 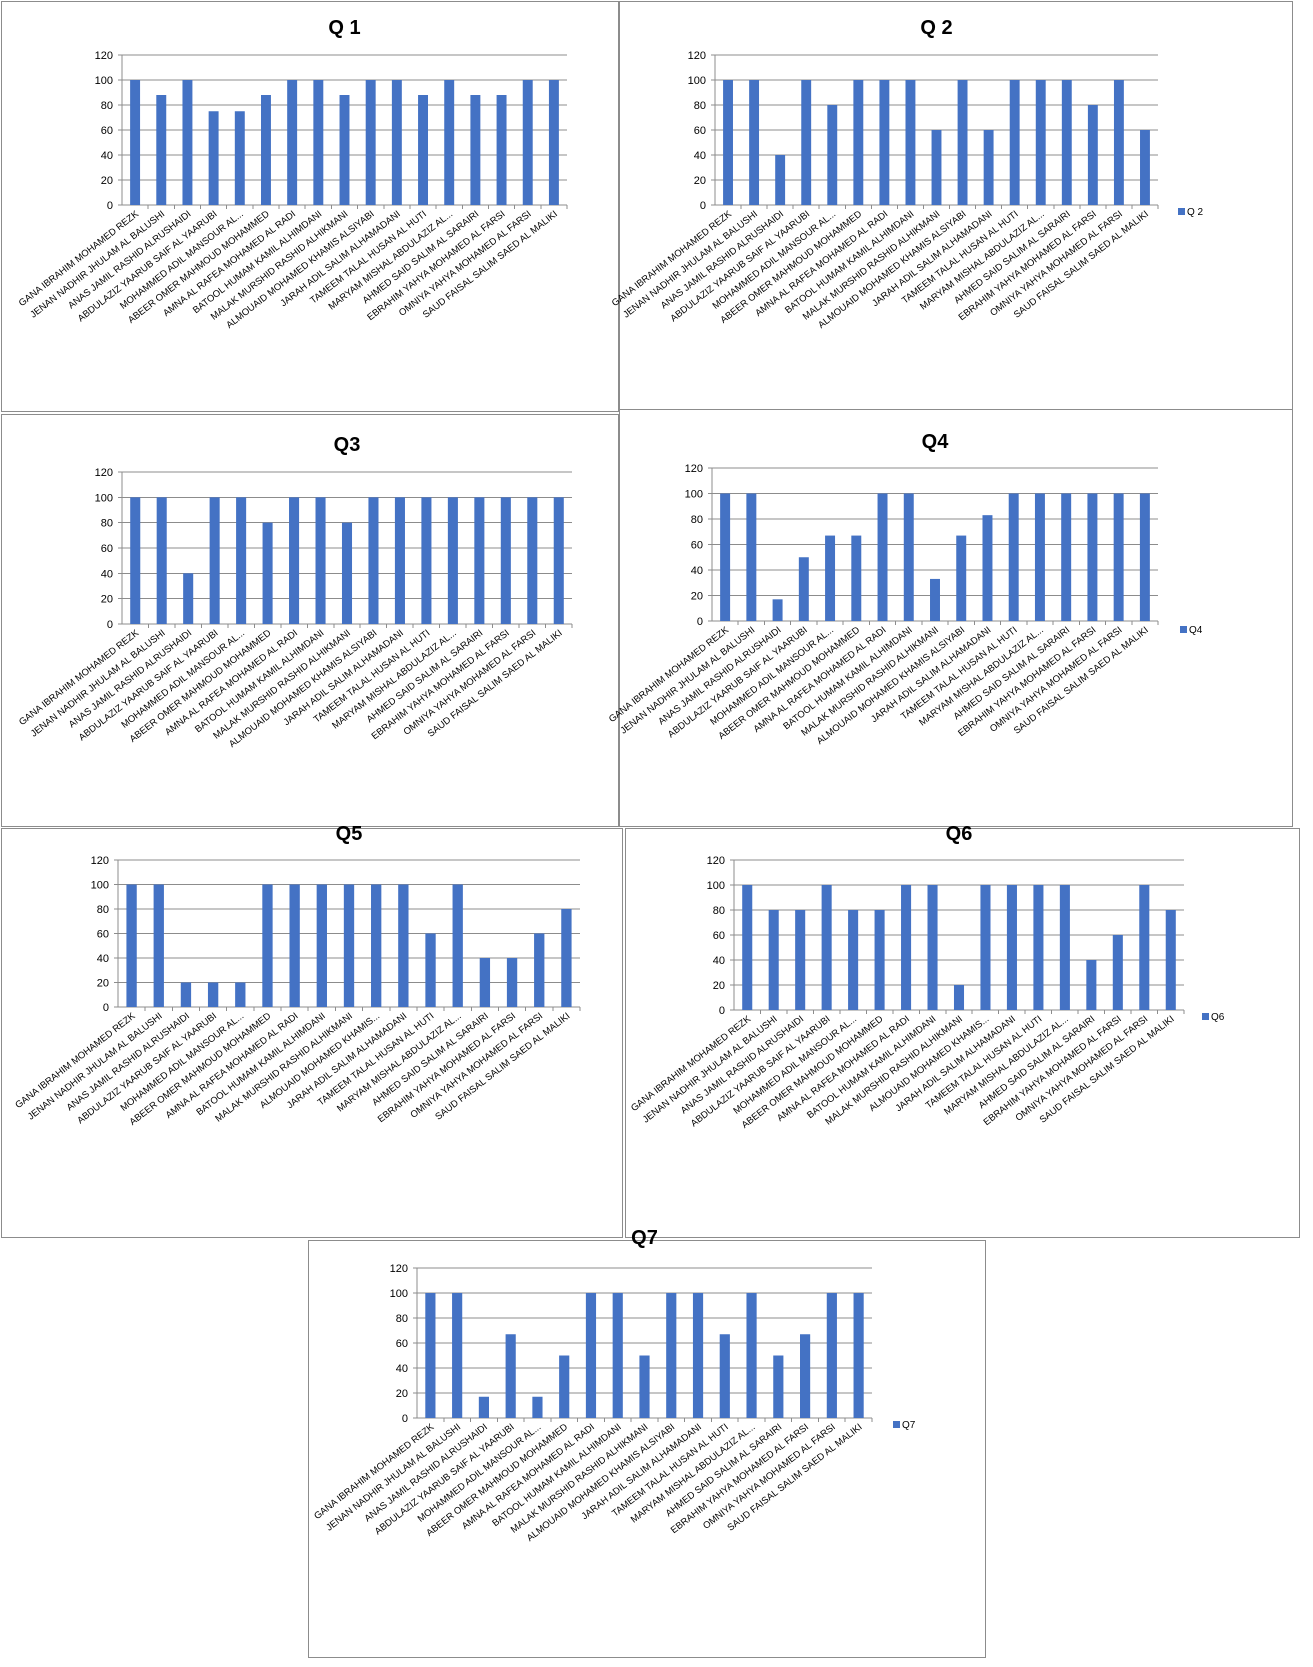 What do you see at coordinates (959, 834) in the screenshot?
I see `chart-title: Q6` at bounding box center [959, 834].